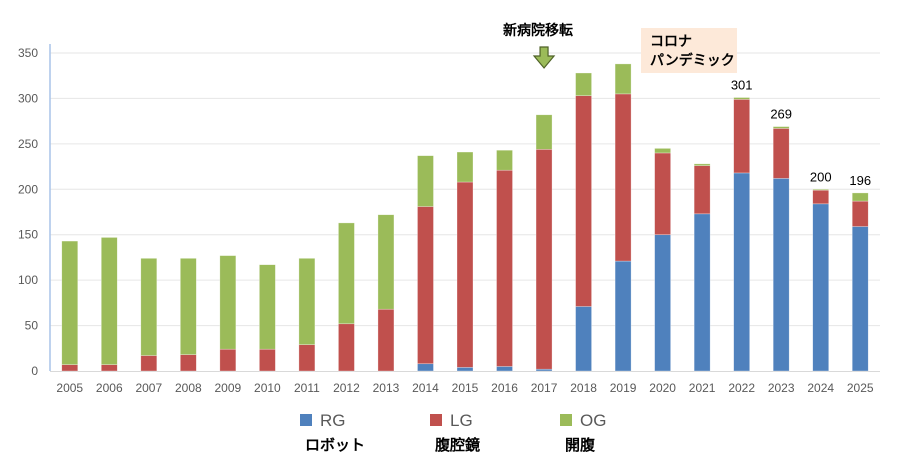 The width and height of the screenshot is (900, 470). Describe the element at coordinates (689, 50) in the screenshot. I see `annotation-box-pandemic` at that location.